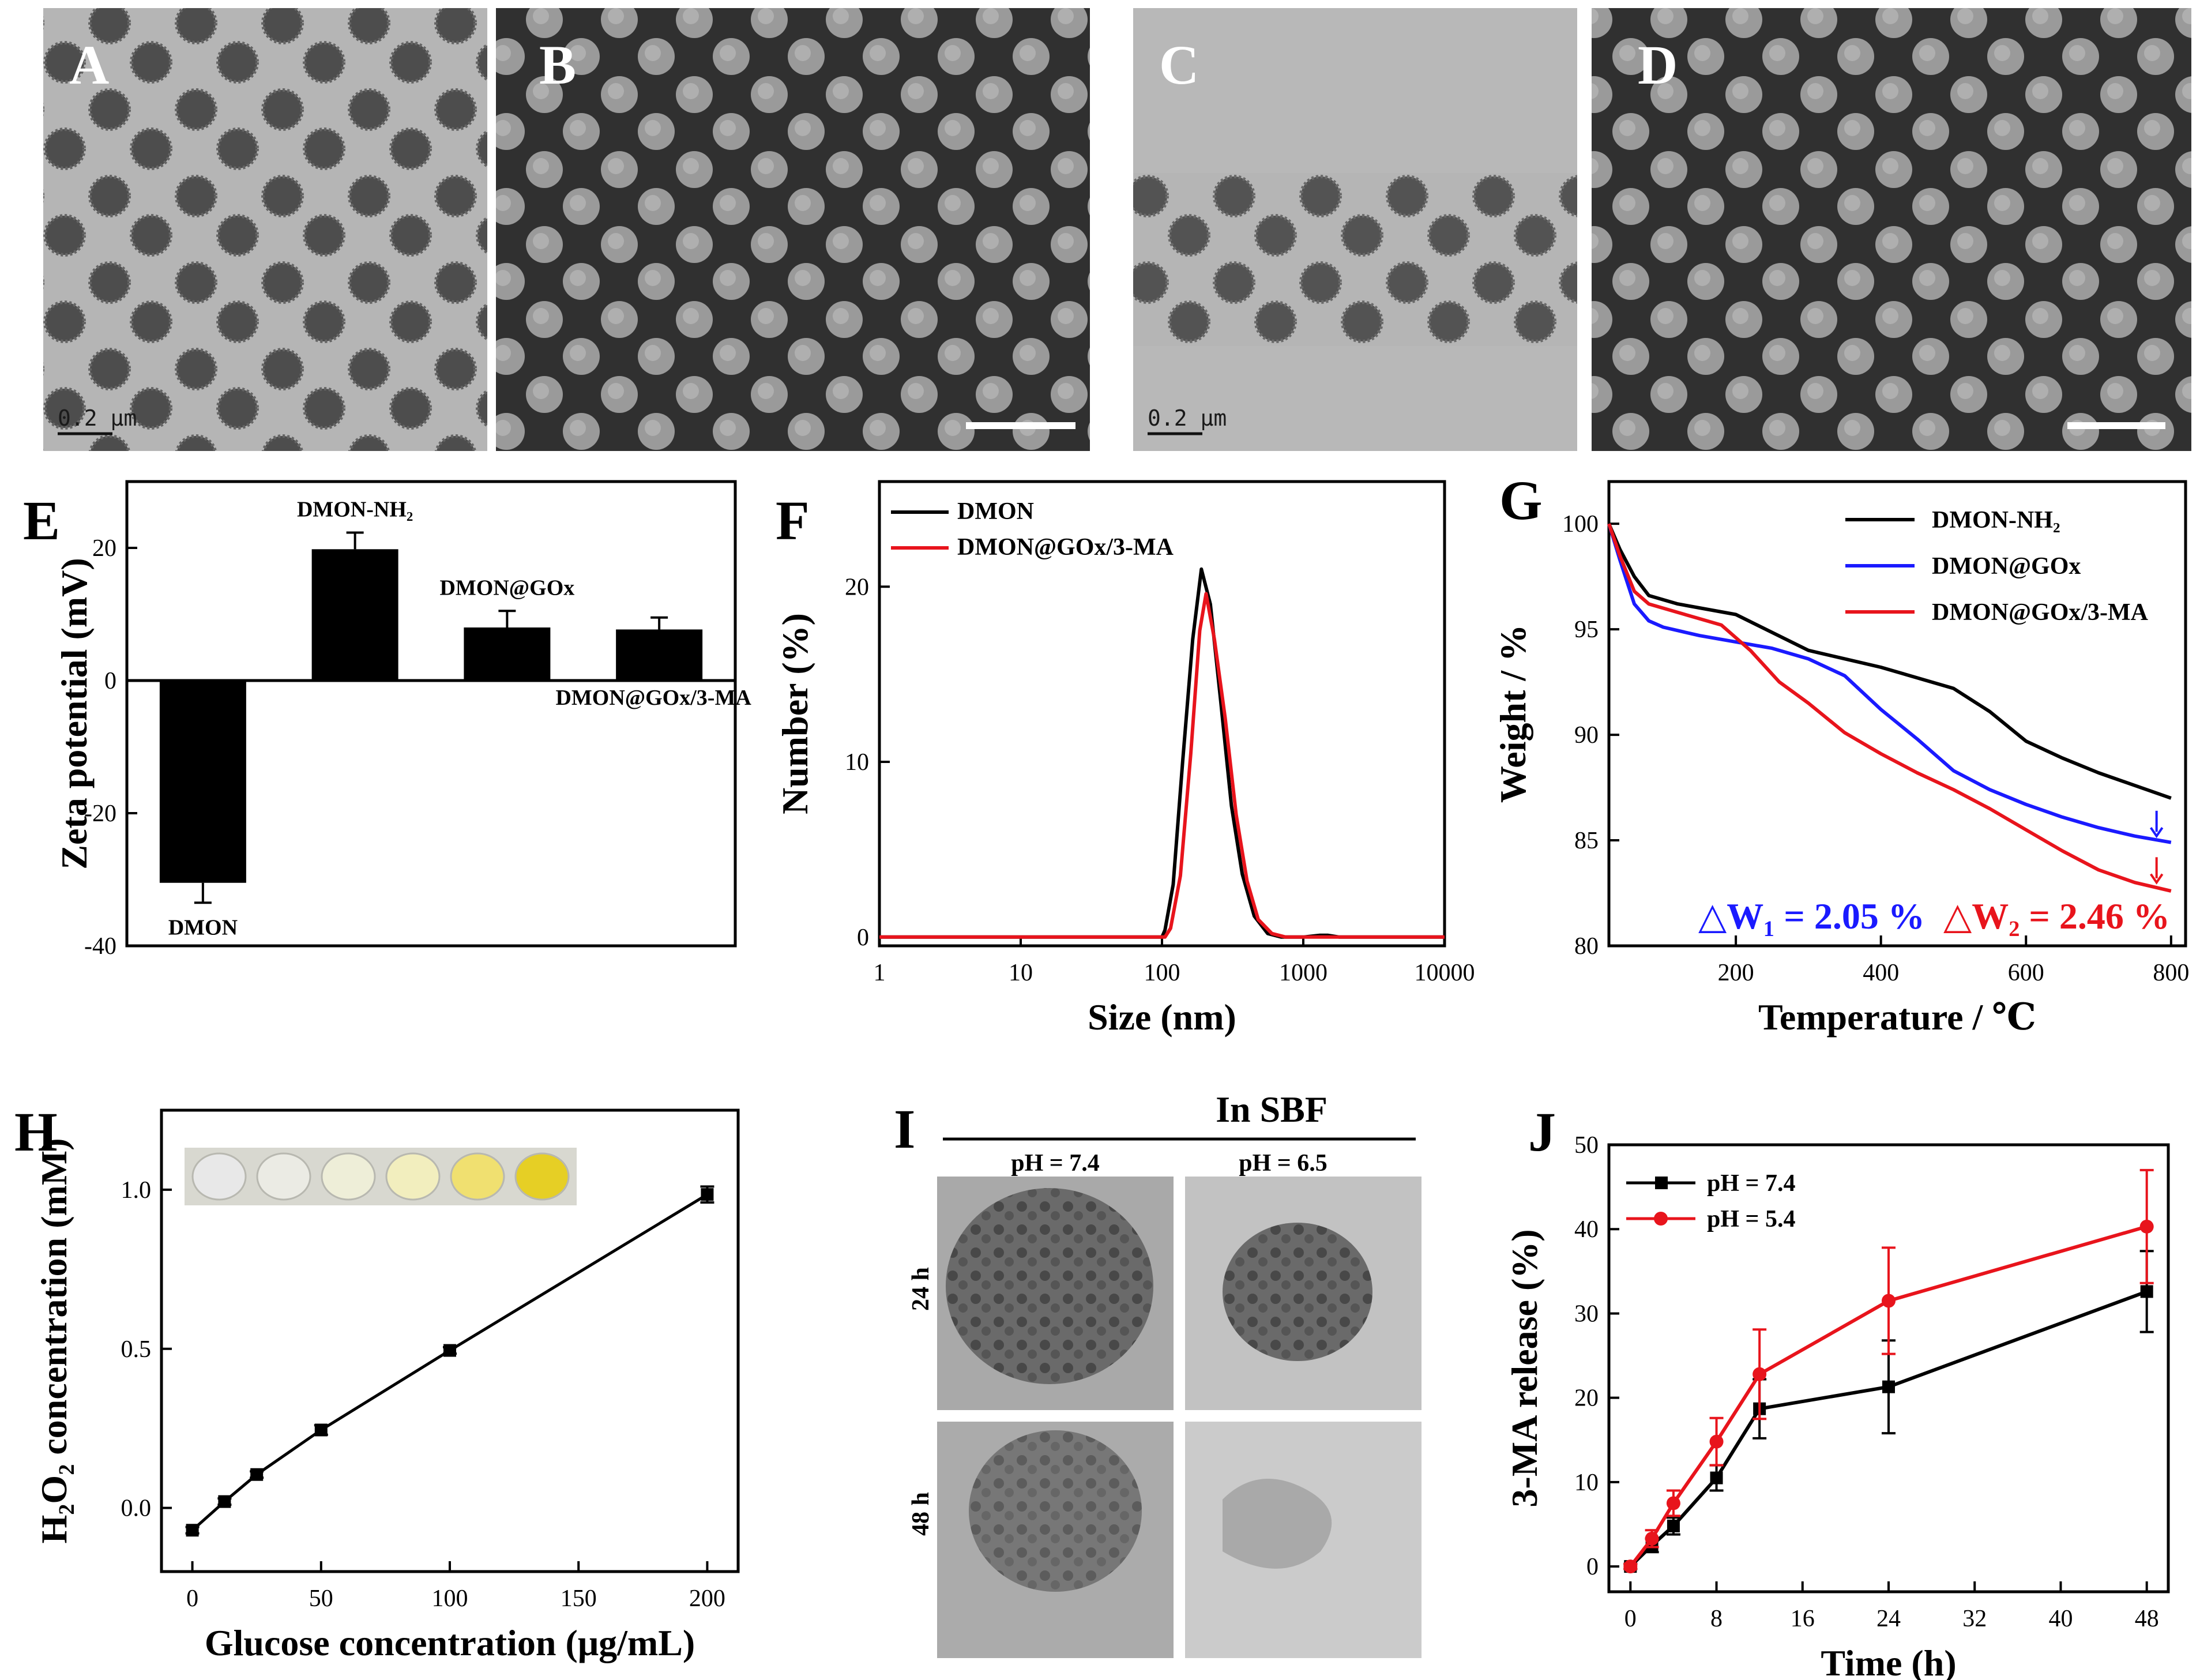  What do you see at coordinates (450, 1598) in the screenshot?
I see `h-xtick-label: 100` at bounding box center [450, 1598].